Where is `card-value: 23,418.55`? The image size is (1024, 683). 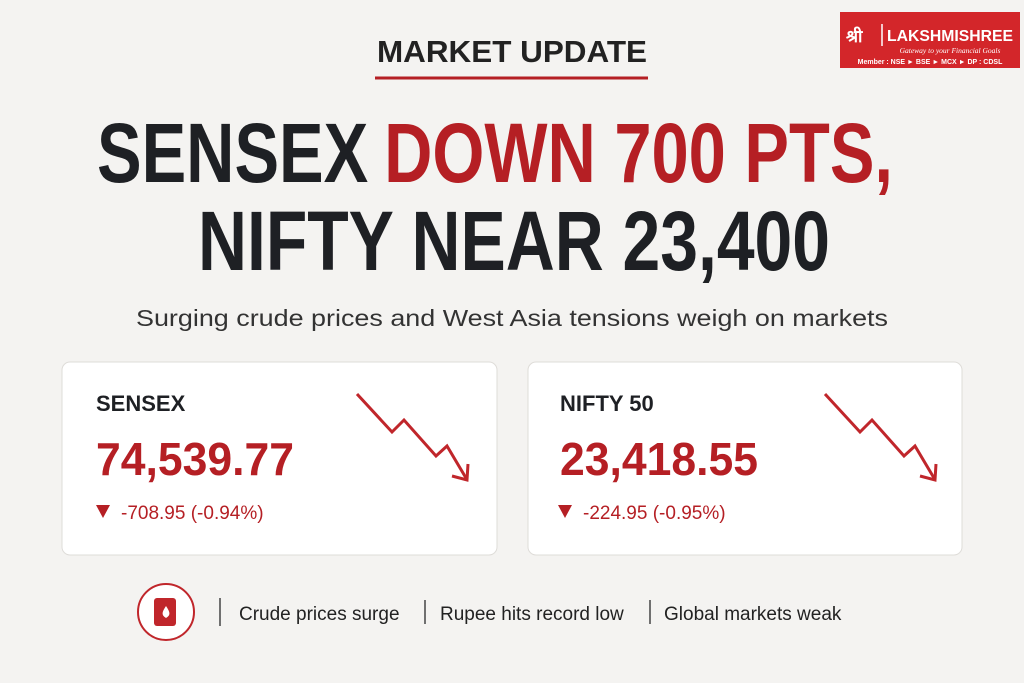 card-value: 23,418.55 is located at coordinates (659, 459).